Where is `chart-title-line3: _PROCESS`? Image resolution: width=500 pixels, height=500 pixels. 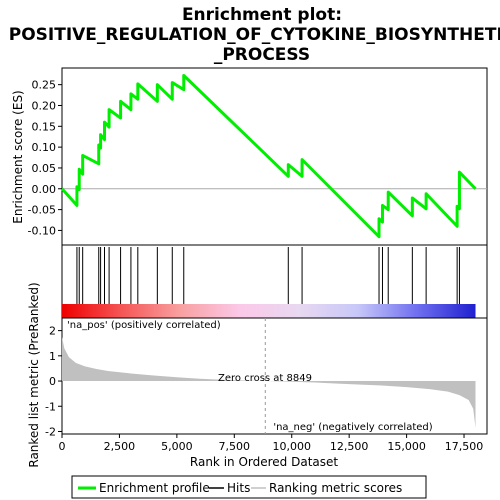 chart-title-line3: _PROCESS is located at coordinates (262, 55).